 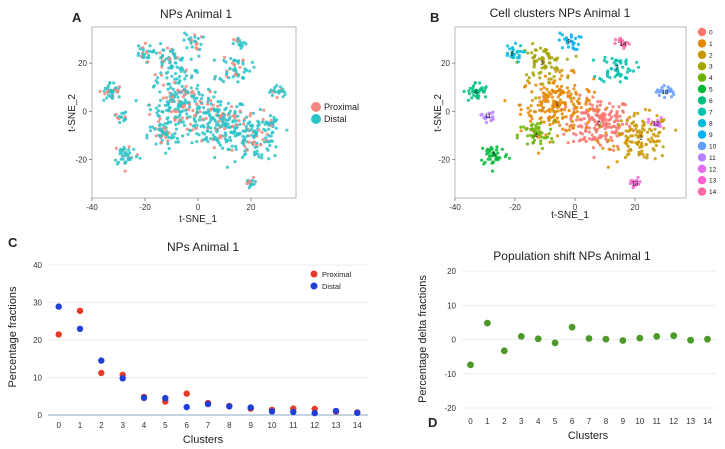 I want to click on legend-marker, so click(x=702, y=112).